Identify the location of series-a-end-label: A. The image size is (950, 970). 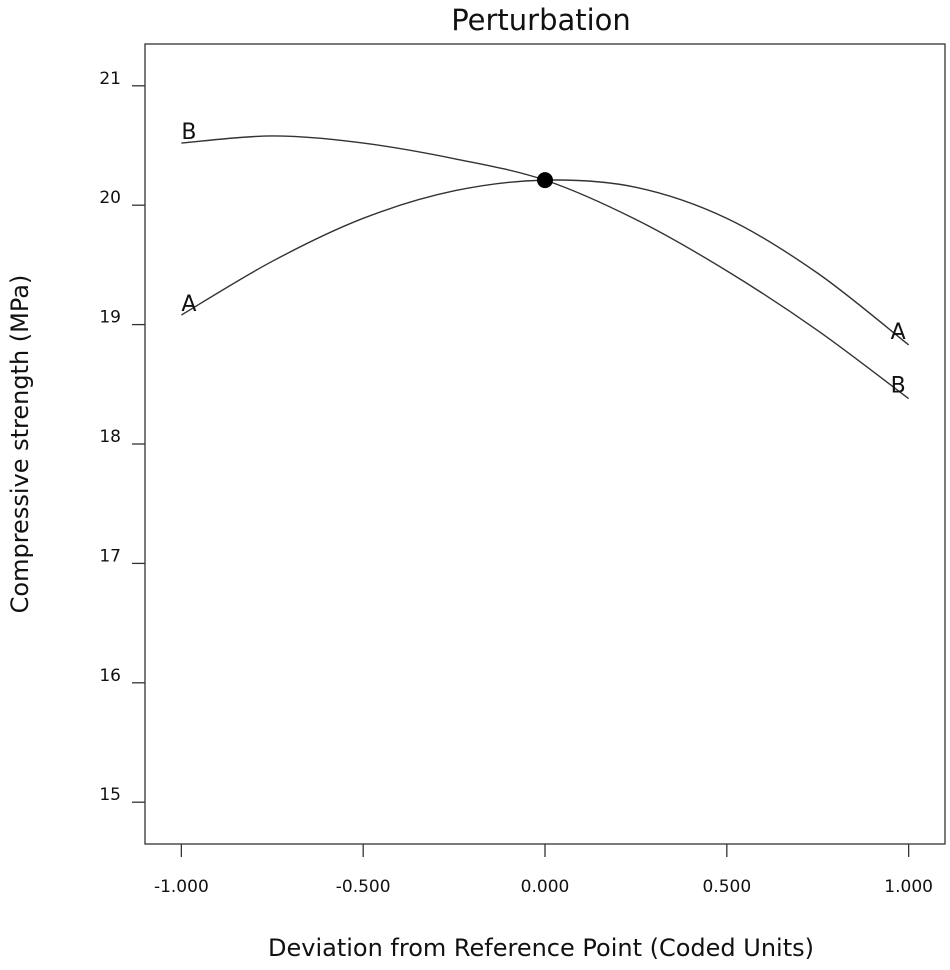
(898, 332).